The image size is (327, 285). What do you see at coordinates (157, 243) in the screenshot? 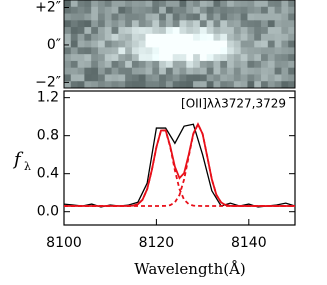
I see `x-tick-label: 8120` at bounding box center [157, 243].